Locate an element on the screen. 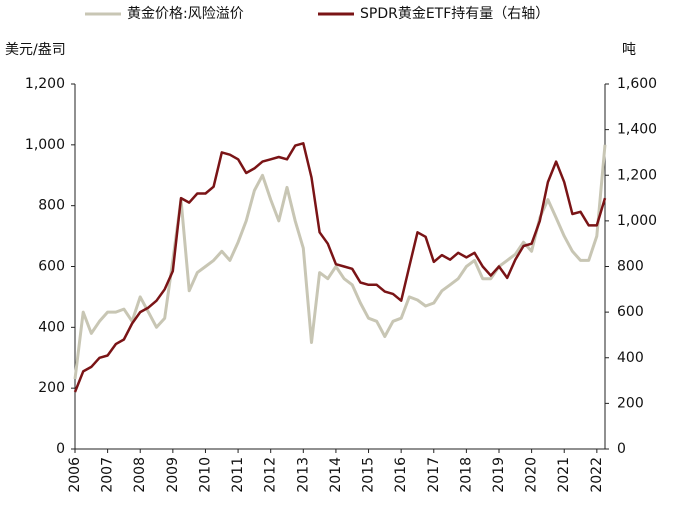 Image resolution: width=674 pixels, height=510 pixels. x-tick-label: 2012 is located at coordinates (271, 475).